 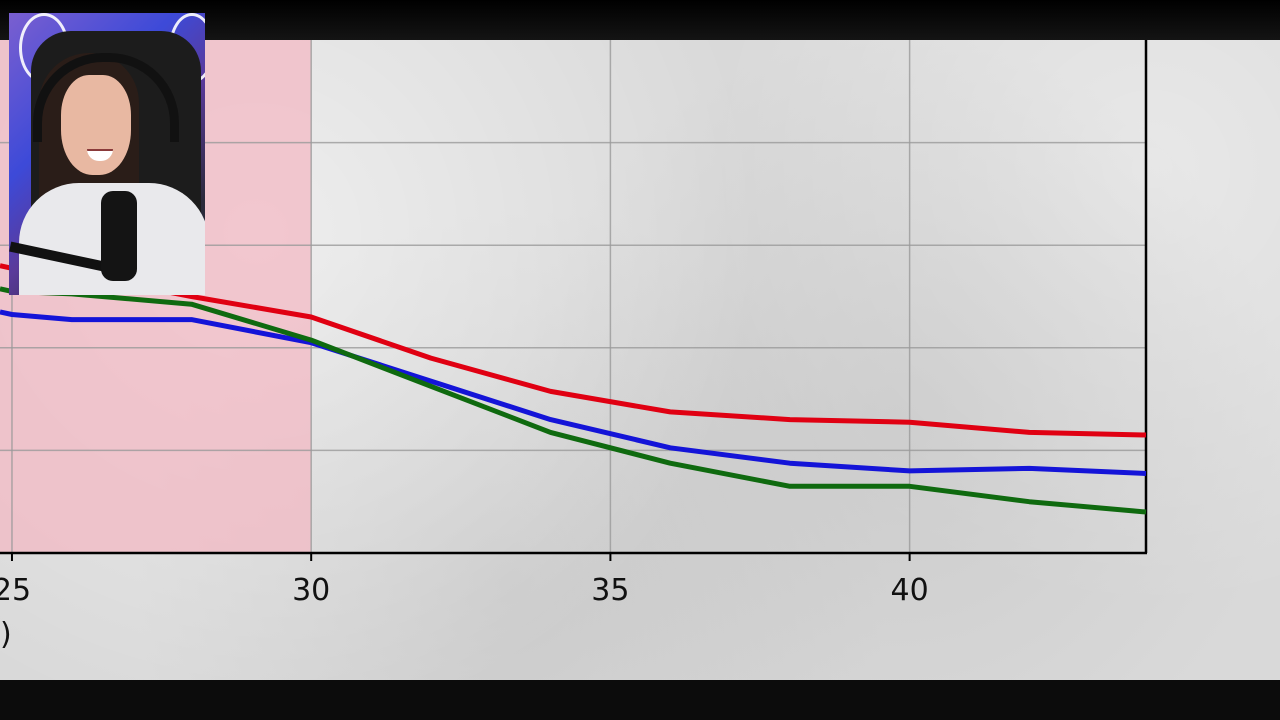 What do you see at coordinates (15, 590) in the screenshot?
I see `x-tick-label: 25` at bounding box center [15, 590].